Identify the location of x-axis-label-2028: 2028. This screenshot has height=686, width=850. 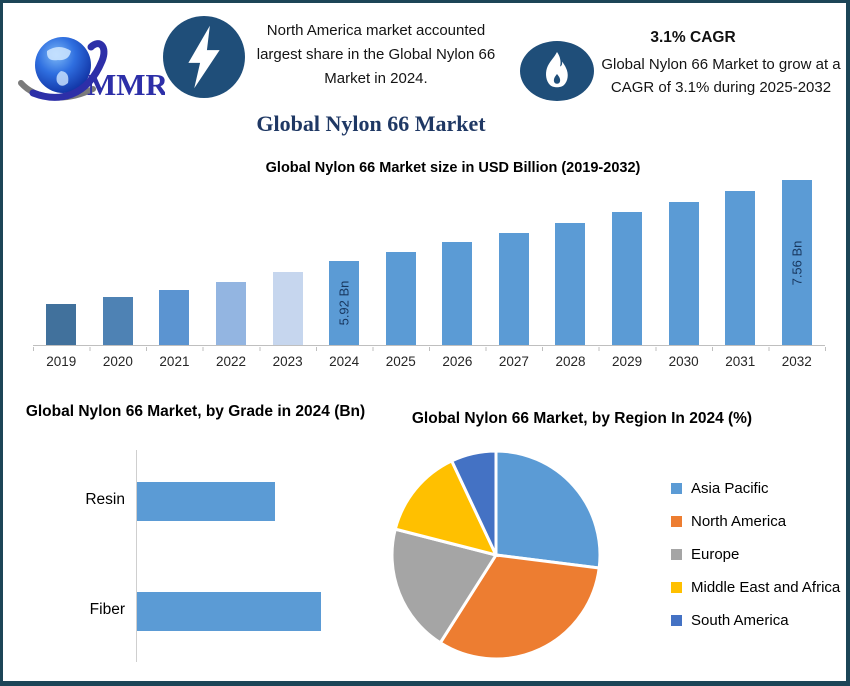
(570, 361).